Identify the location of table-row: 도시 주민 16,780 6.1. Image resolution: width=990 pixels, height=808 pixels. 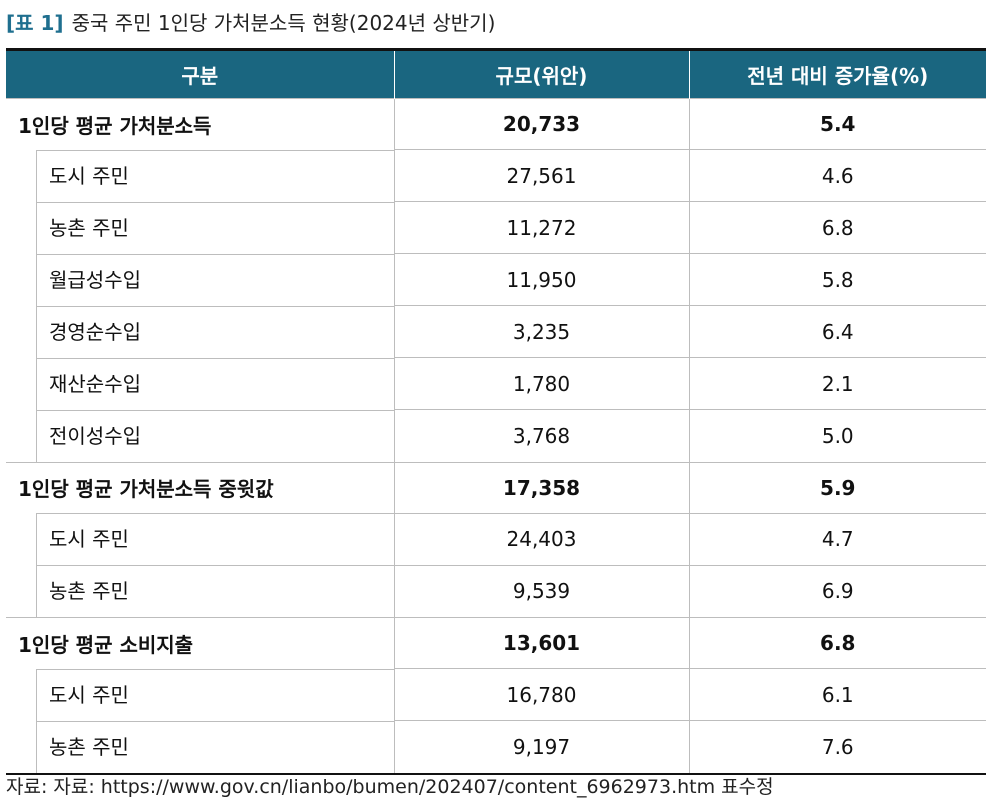
(496, 694).